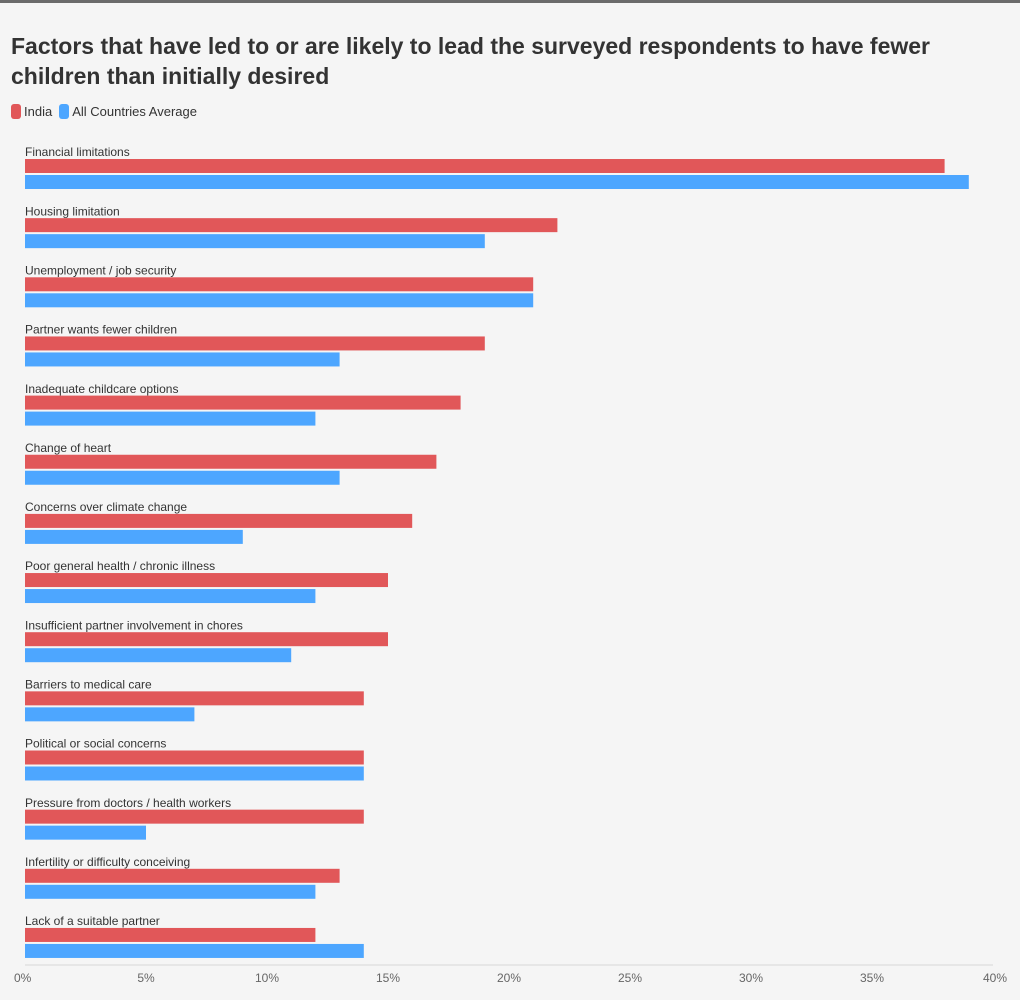  Describe the element at coordinates (279, 284) in the screenshot. I see `bar-india-unemployment-job-security` at that location.